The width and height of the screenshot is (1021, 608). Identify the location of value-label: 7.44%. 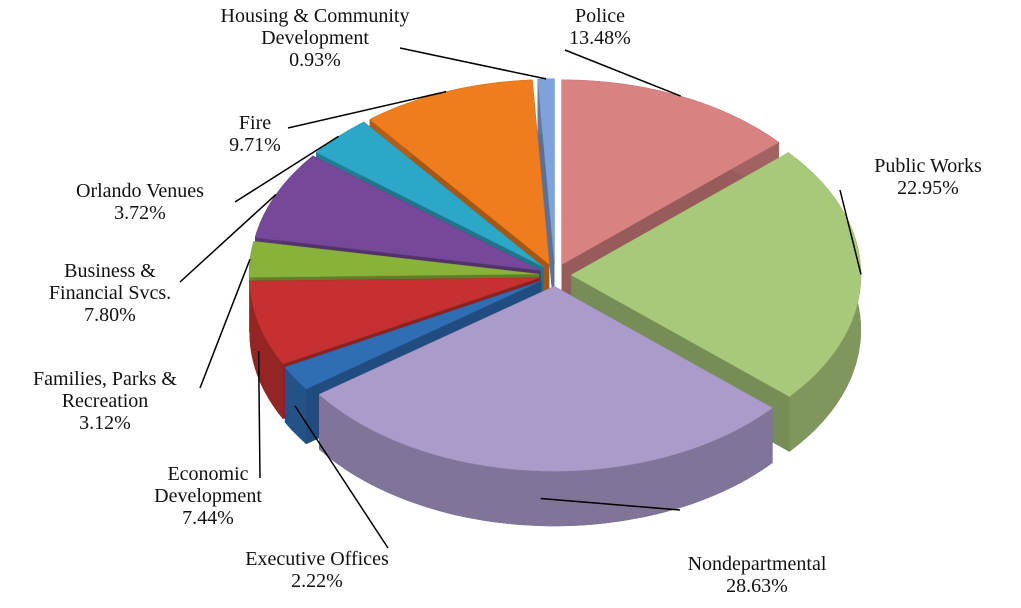
(208, 518).